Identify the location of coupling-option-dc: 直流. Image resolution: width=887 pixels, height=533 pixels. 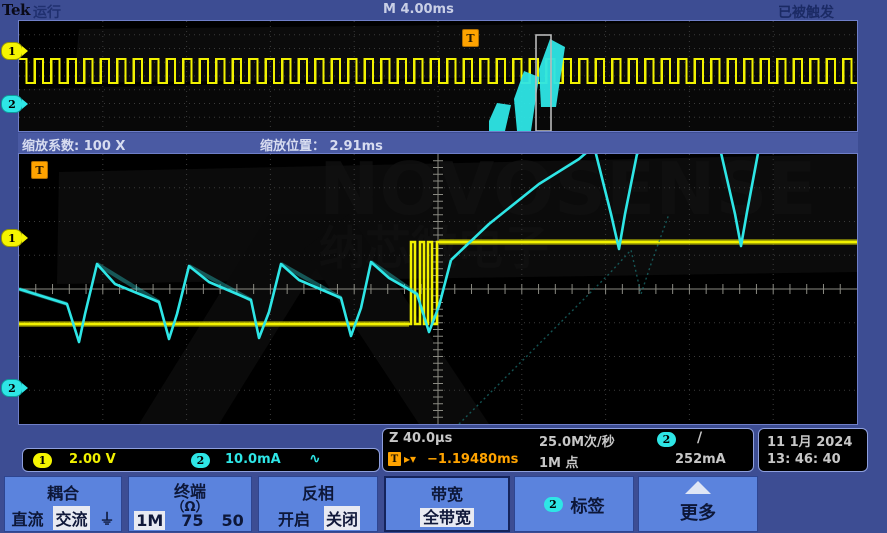
(27, 519).